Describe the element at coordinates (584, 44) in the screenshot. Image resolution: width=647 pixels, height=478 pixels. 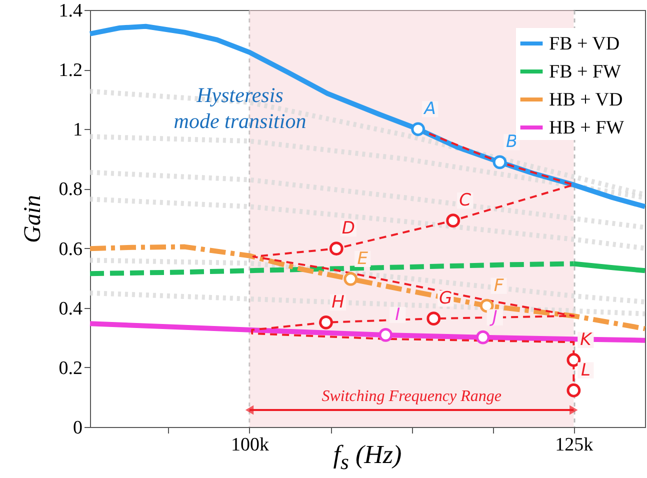
I see `legend-label: FB + VD` at that location.